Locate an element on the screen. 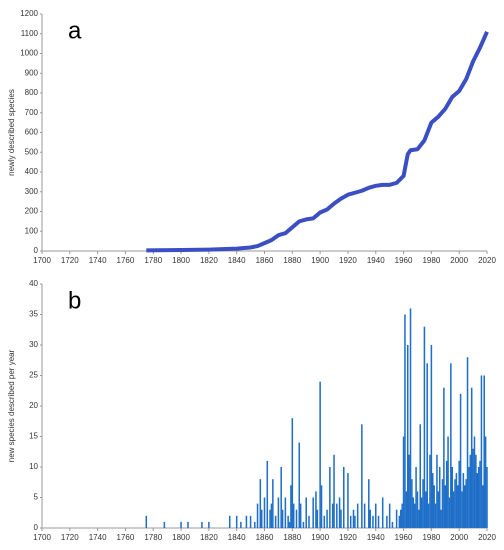  x-tick-label: 2000 is located at coordinates (459, 537).